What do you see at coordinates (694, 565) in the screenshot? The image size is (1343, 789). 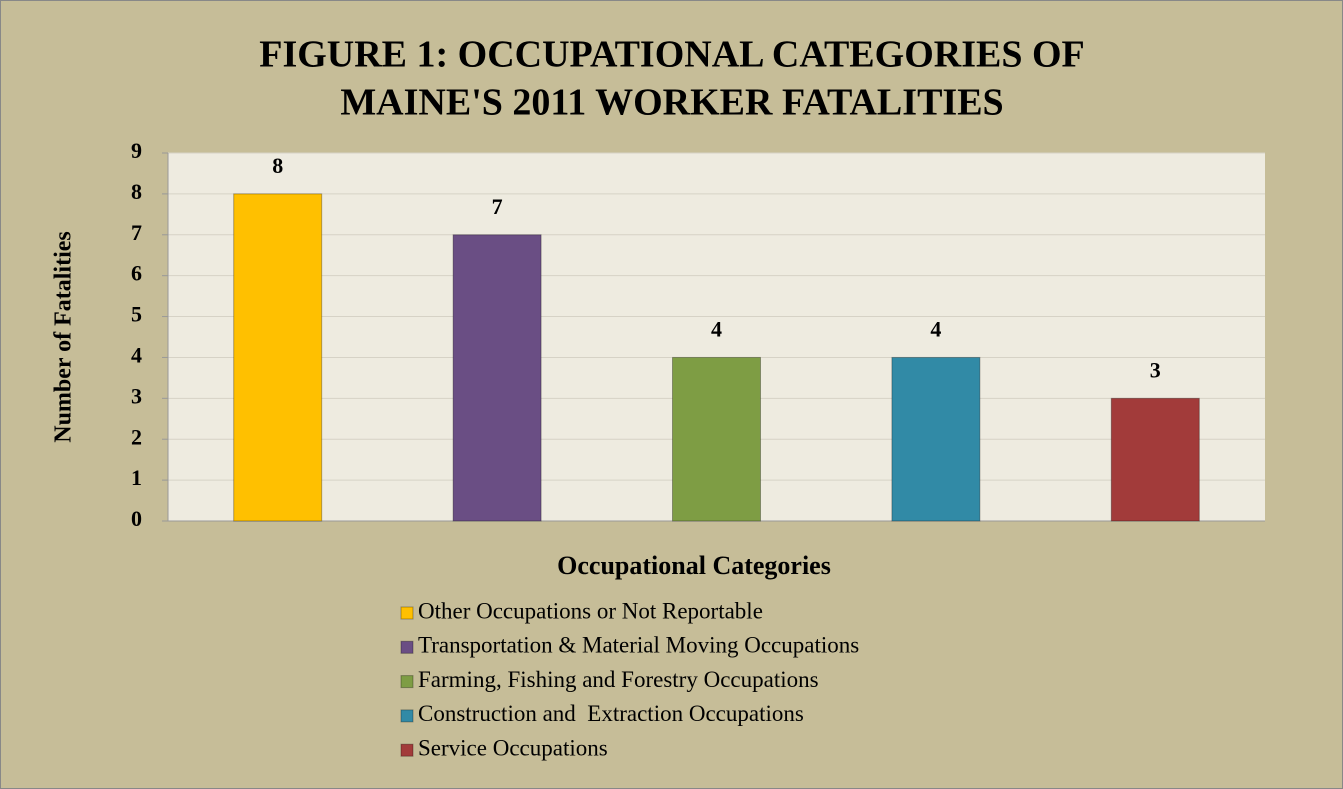 I see `x-axis-label: Occupational Categories` at bounding box center [694, 565].